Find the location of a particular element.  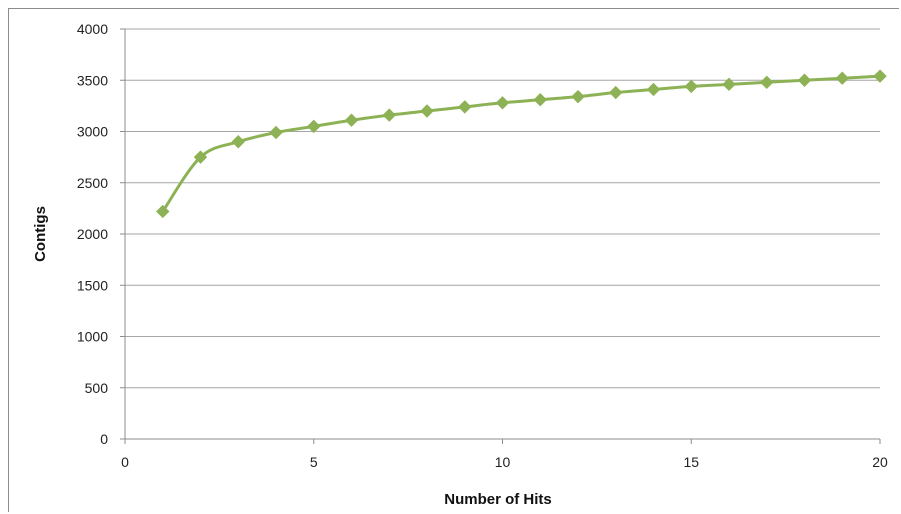

y-tick-label: 1000 is located at coordinates (92, 337).